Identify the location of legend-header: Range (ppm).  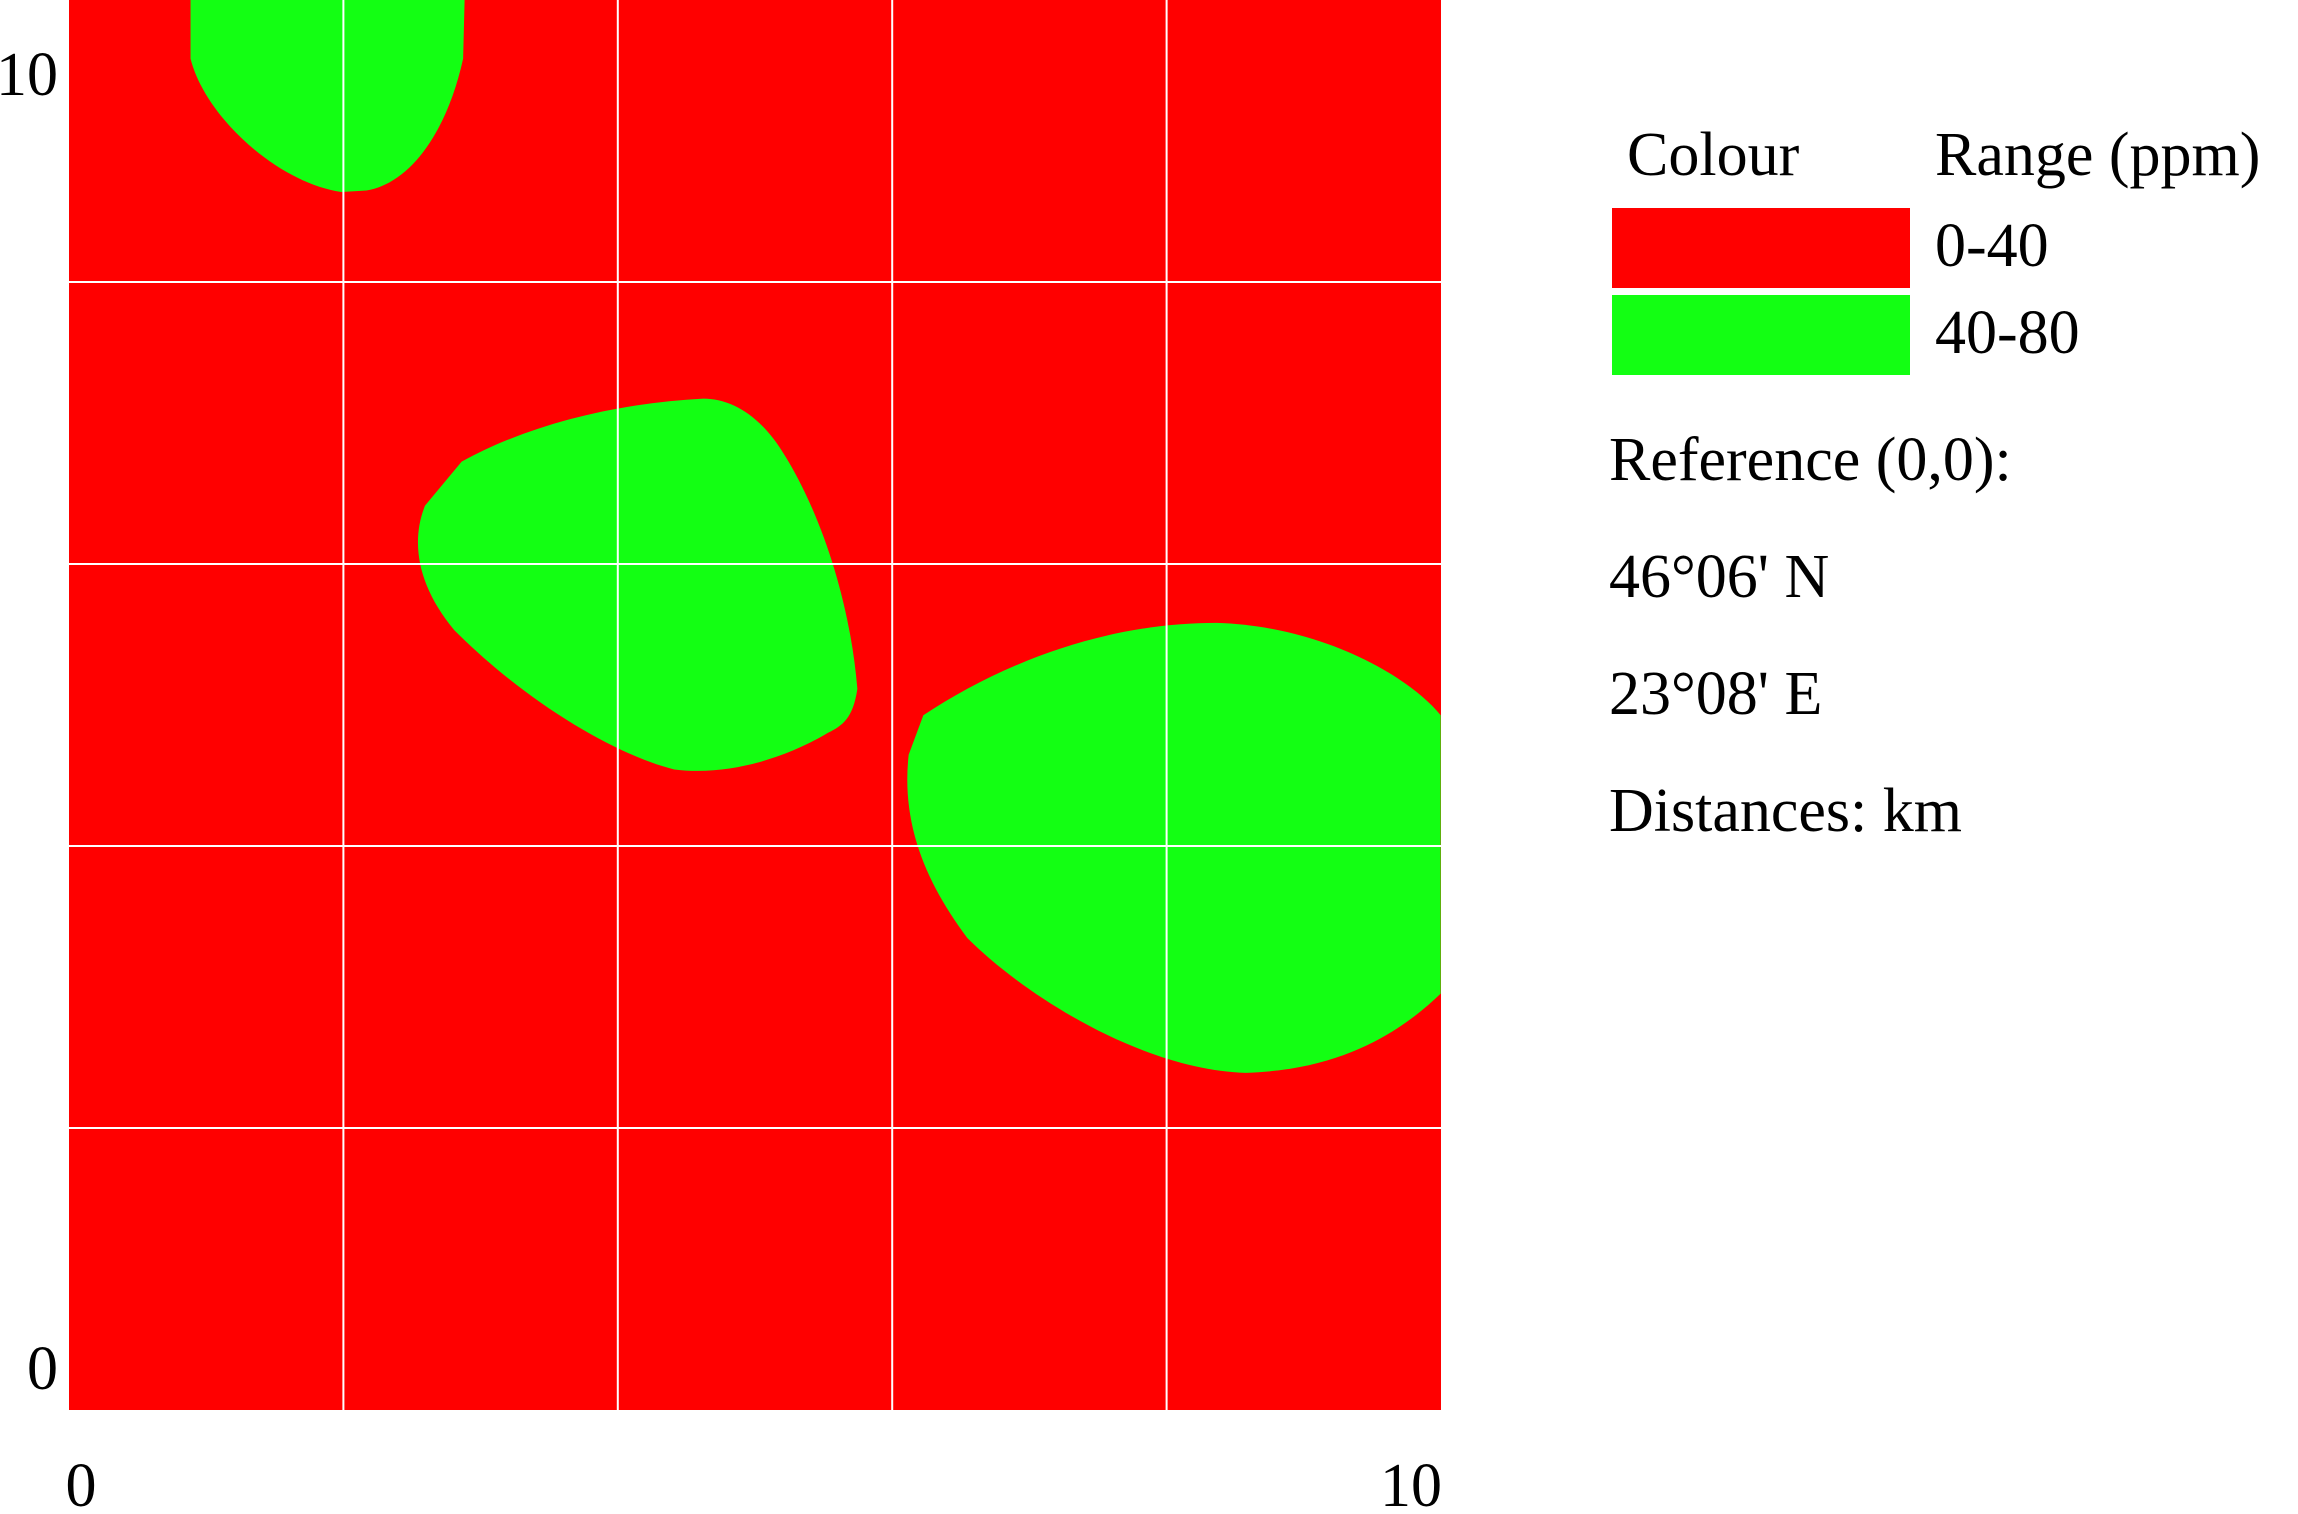
(2097, 155).